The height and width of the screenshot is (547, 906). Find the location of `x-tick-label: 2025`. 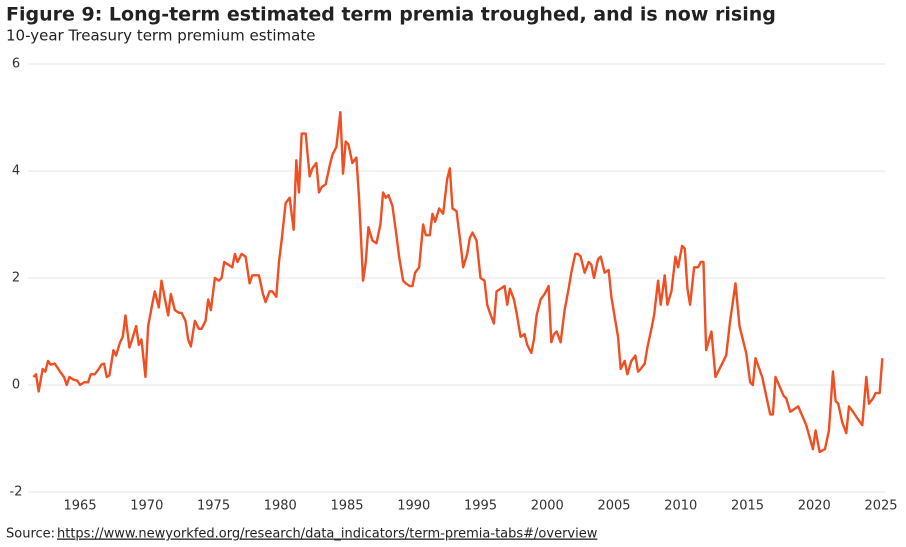

x-tick-label: 2025 is located at coordinates (880, 506).